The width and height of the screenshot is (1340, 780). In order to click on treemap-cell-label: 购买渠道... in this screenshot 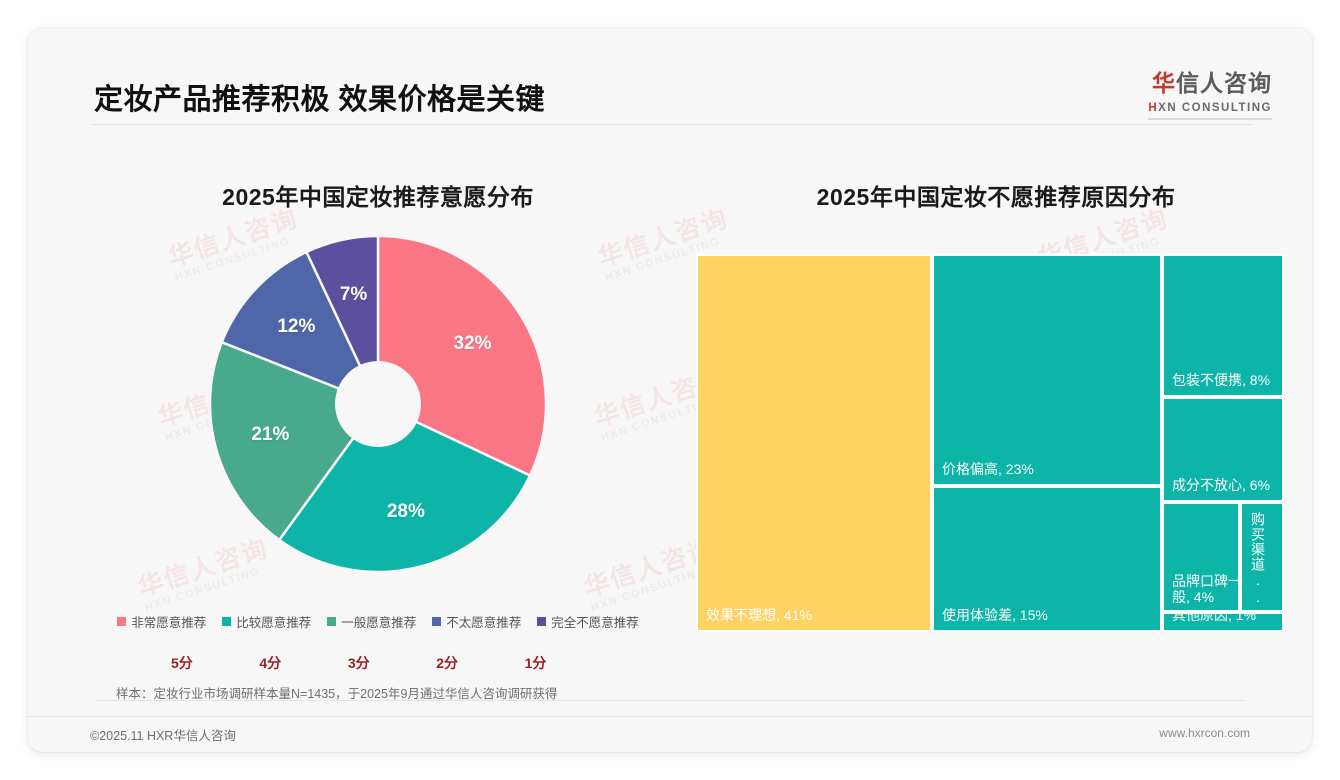, I will do `click(1258, 562)`.